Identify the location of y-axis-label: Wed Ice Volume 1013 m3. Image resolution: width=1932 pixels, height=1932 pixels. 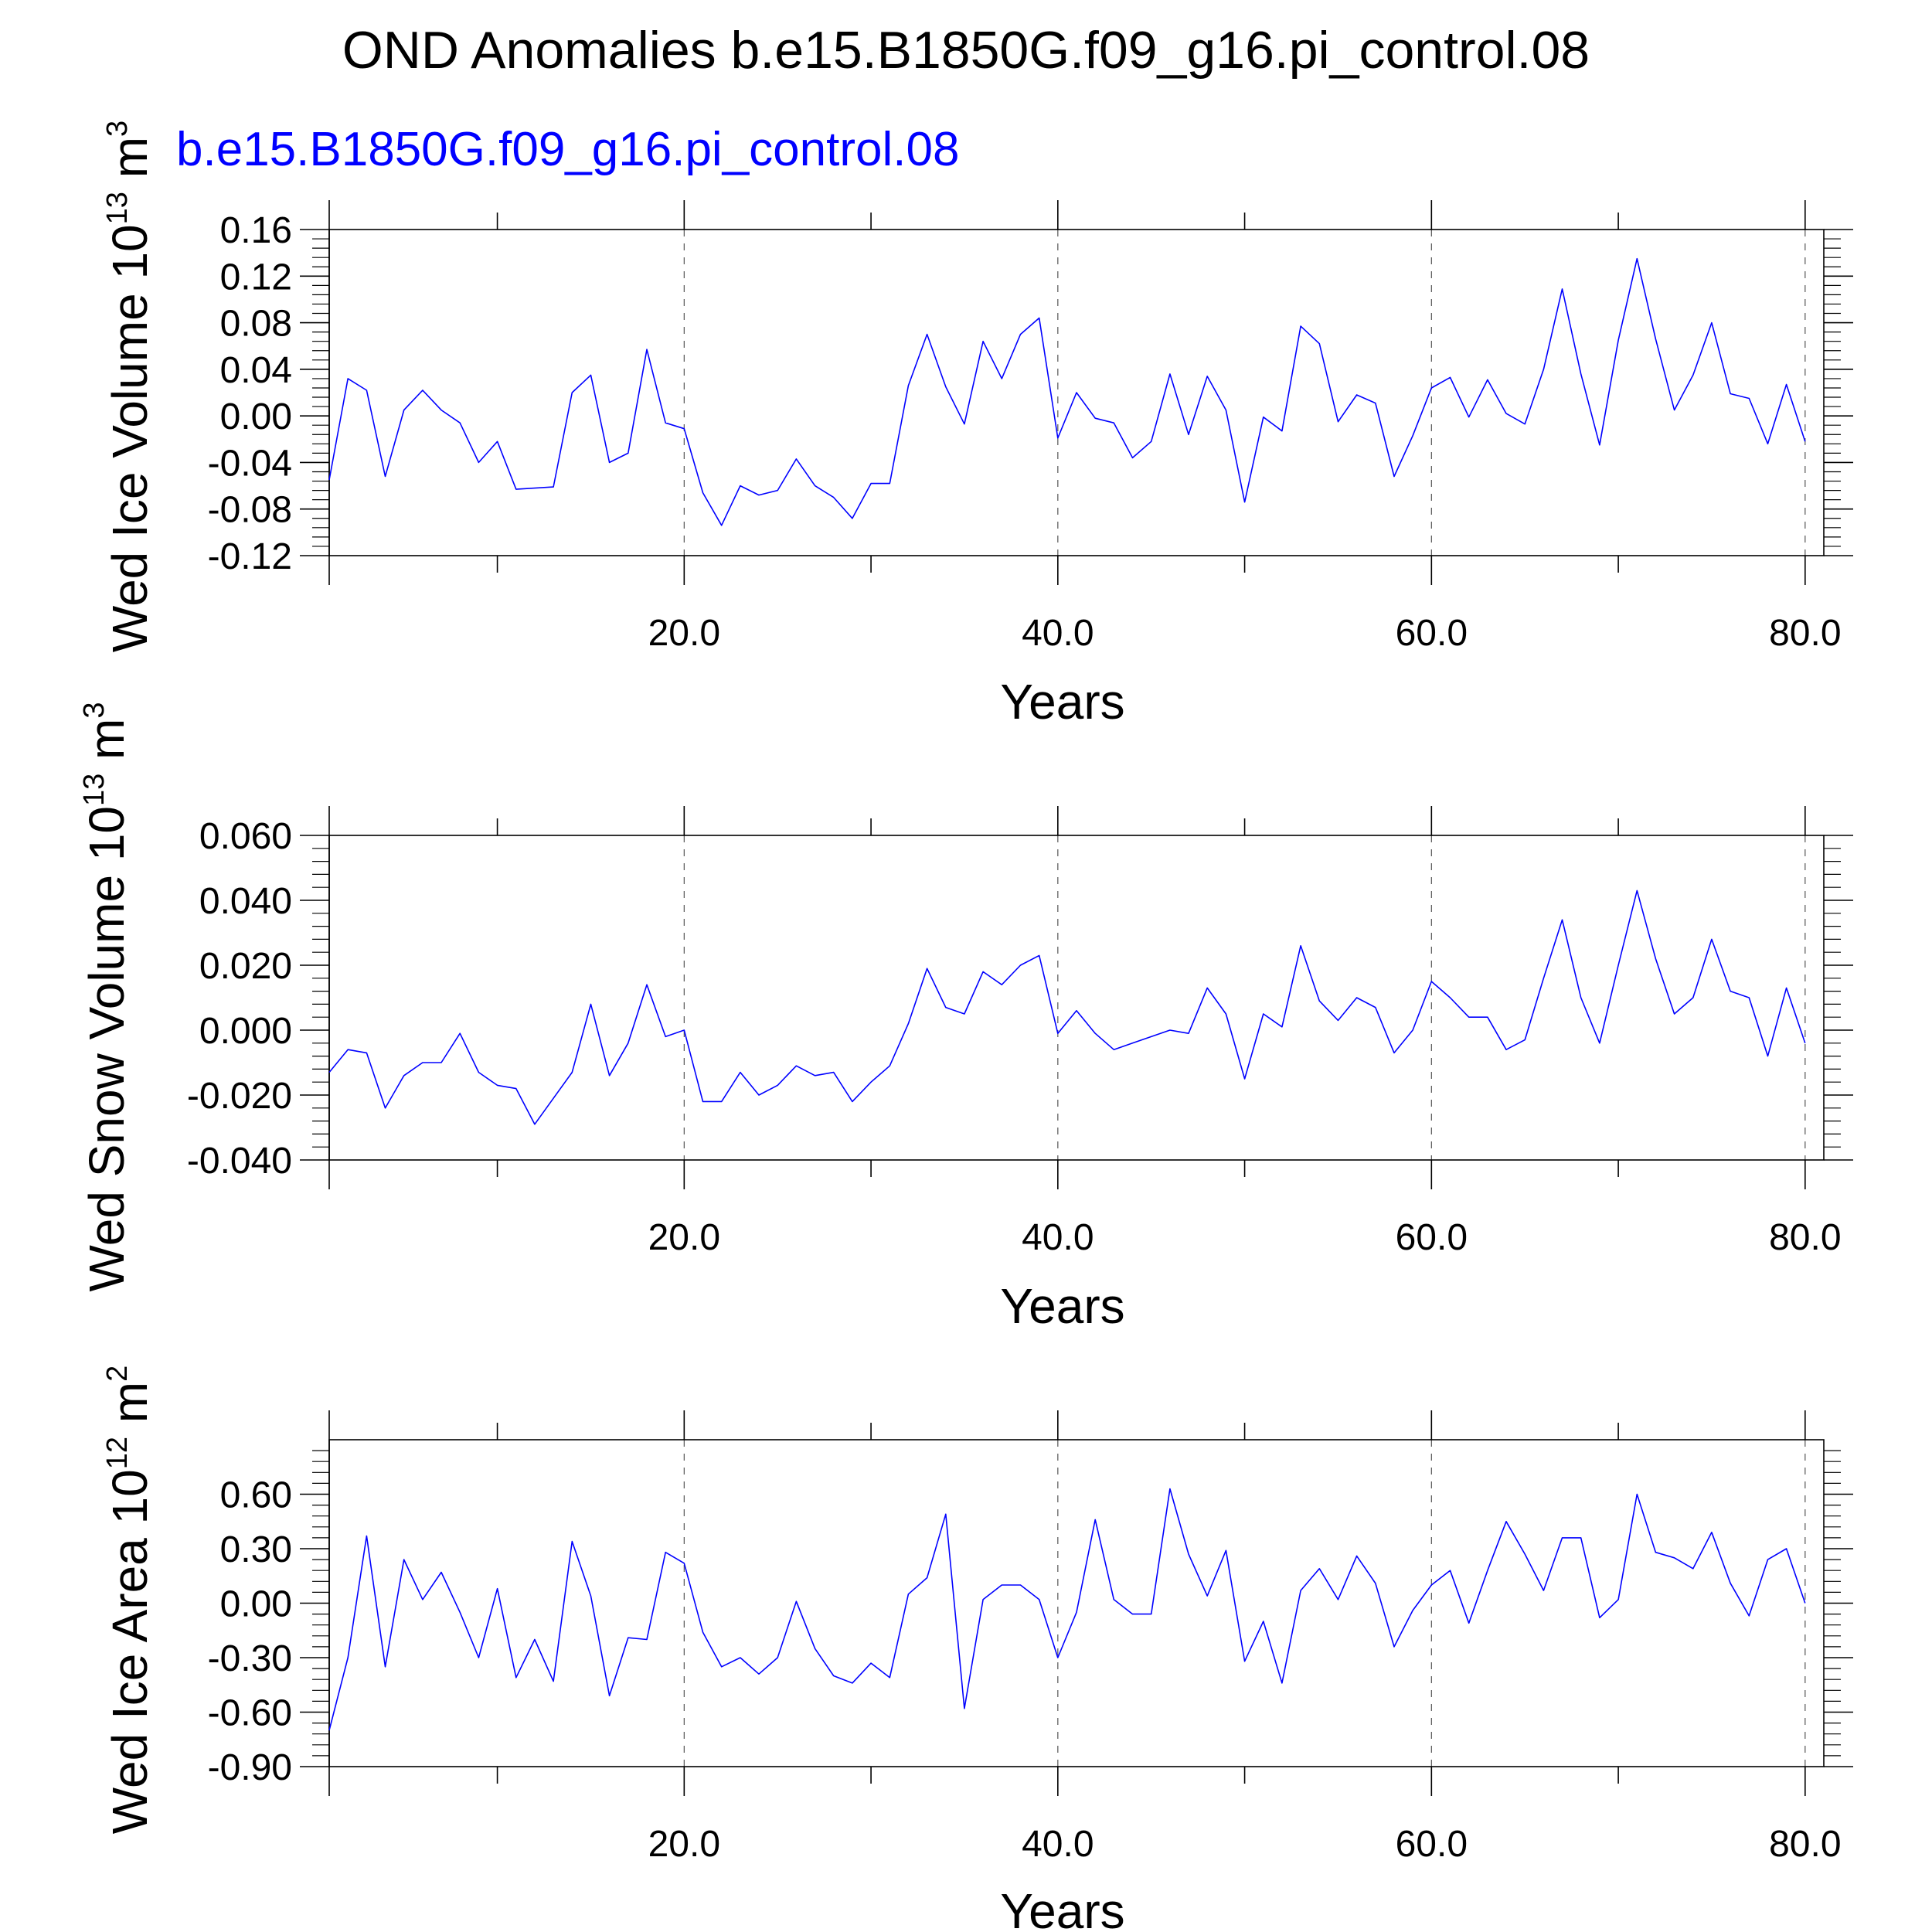
(129, 387).